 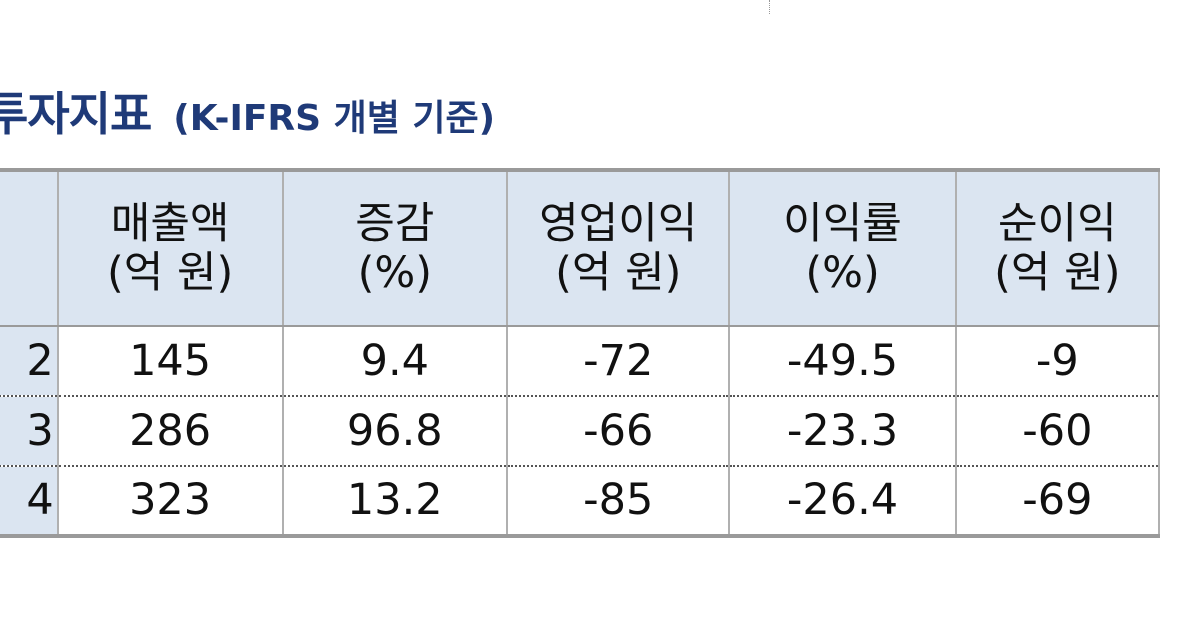 I want to click on header-year, so click(x=29, y=247).